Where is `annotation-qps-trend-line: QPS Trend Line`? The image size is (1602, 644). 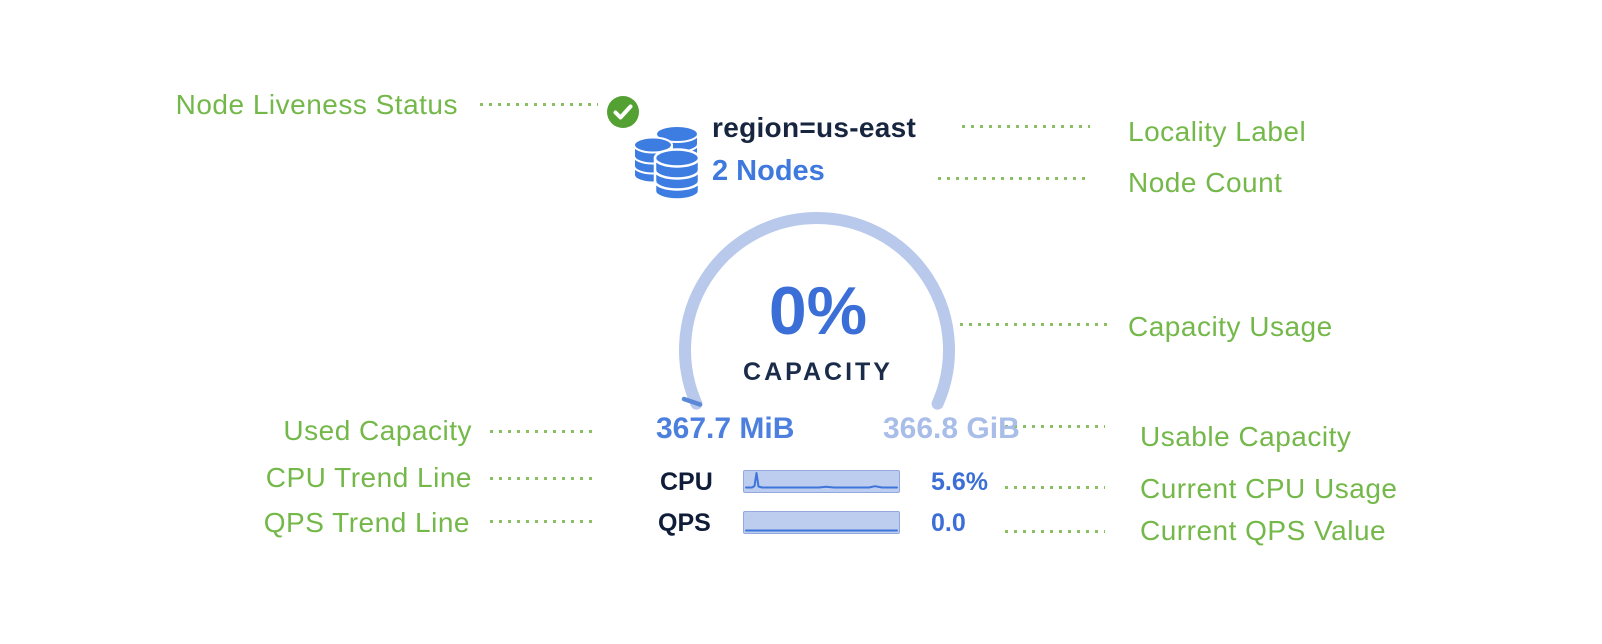
annotation-qps-trend-line: QPS Trend Line is located at coordinates (366, 522).